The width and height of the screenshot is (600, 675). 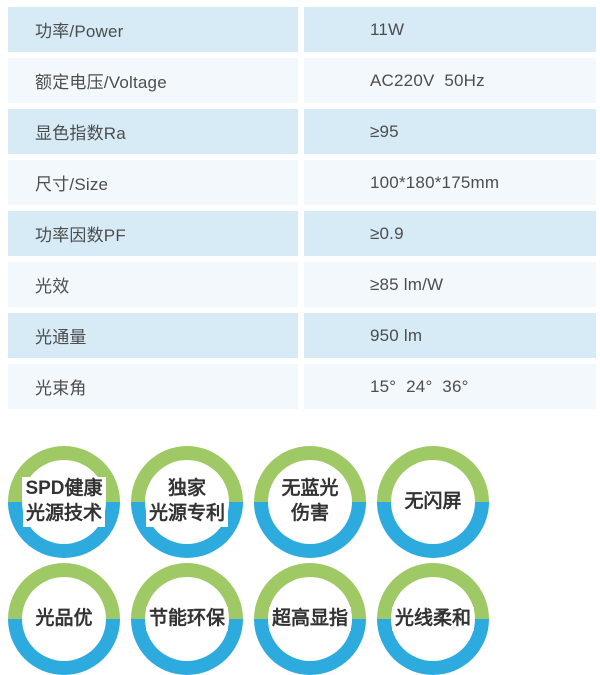 I want to click on spec-label-cell: 光效, so click(x=153, y=284).